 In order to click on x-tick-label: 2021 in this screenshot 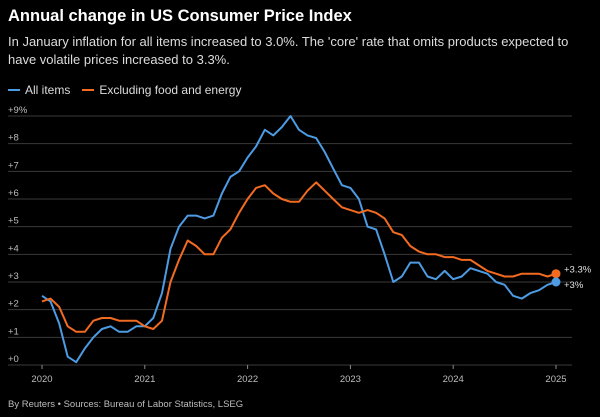, I will do `click(144, 379)`.